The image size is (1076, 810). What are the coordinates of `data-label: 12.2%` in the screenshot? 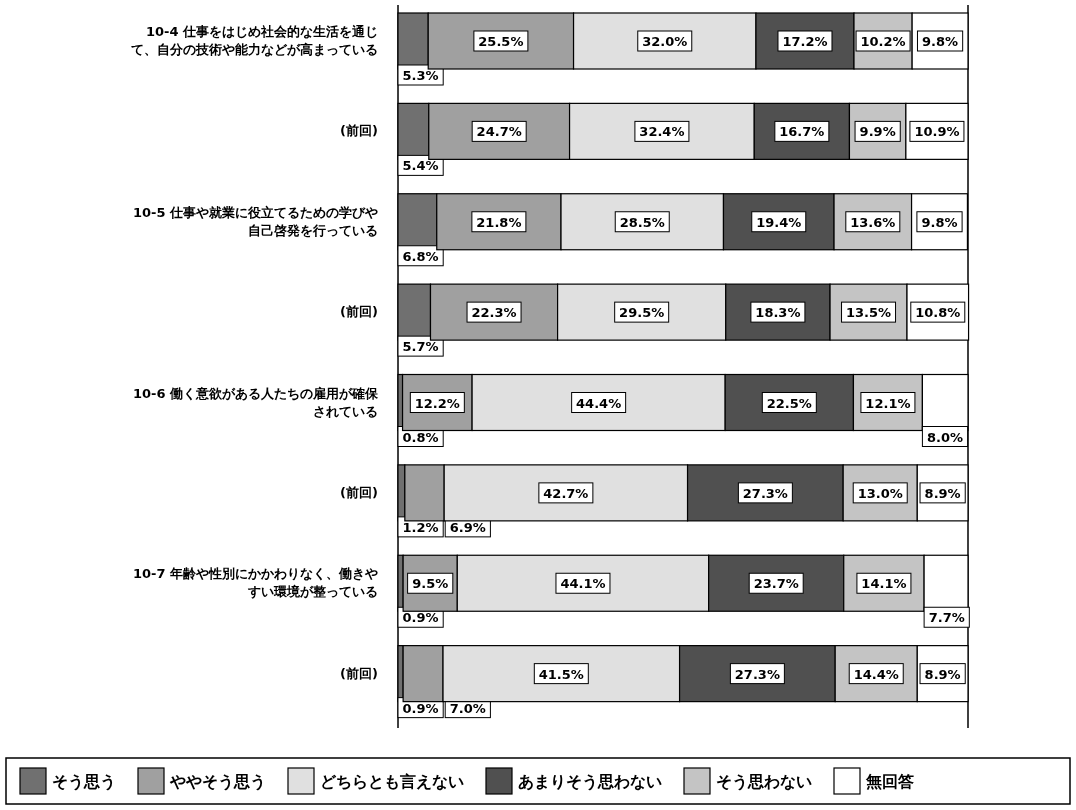 It's located at (437, 403).